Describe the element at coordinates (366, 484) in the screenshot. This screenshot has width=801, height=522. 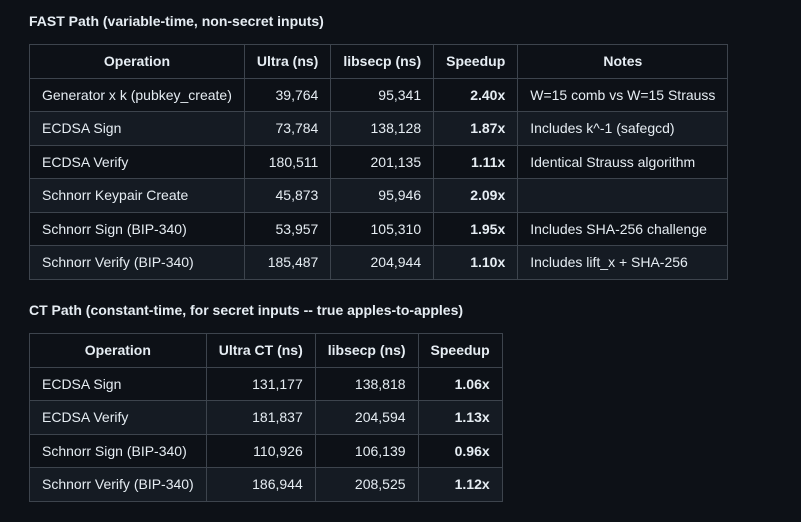
I see `libsecp-ns-cell: 208,525` at that location.